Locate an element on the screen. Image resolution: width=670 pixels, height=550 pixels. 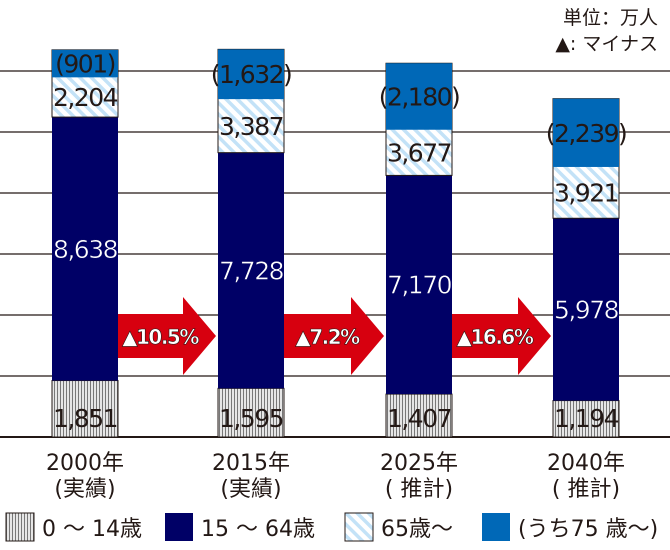
bar-group: 1,407 7,170 3,677 (2,180) is located at coordinates (420, 250).